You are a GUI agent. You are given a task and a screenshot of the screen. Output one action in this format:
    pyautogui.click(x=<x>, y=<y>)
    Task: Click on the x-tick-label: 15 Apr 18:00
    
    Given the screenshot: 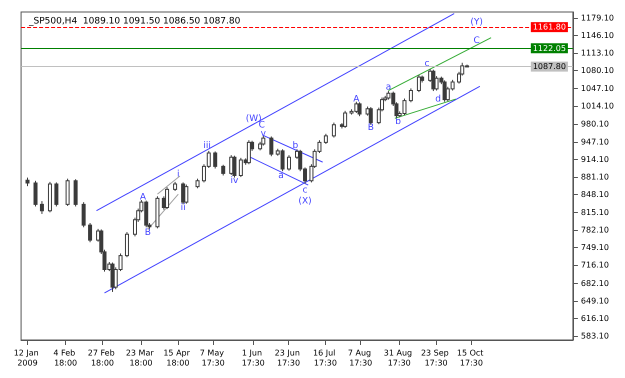 What is the action you would take?
    pyautogui.click(x=177, y=358)
    